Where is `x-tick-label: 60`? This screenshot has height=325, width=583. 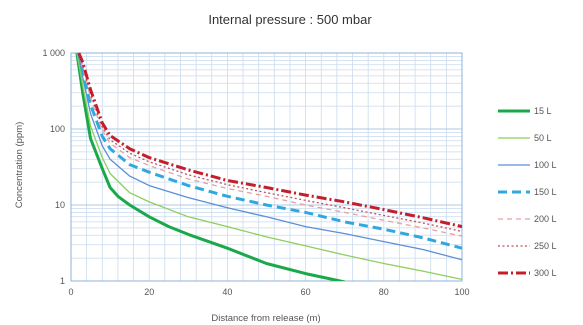
x-tick-label: 60 is located at coordinates (306, 292).